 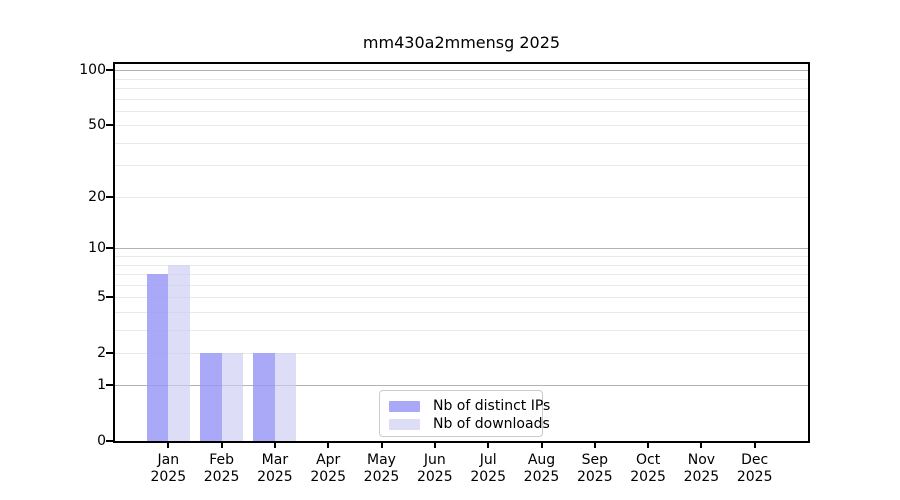 What do you see at coordinates (275, 460) in the screenshot?
I see `x-tick-month: Mar` at bounding box center [275, 460].